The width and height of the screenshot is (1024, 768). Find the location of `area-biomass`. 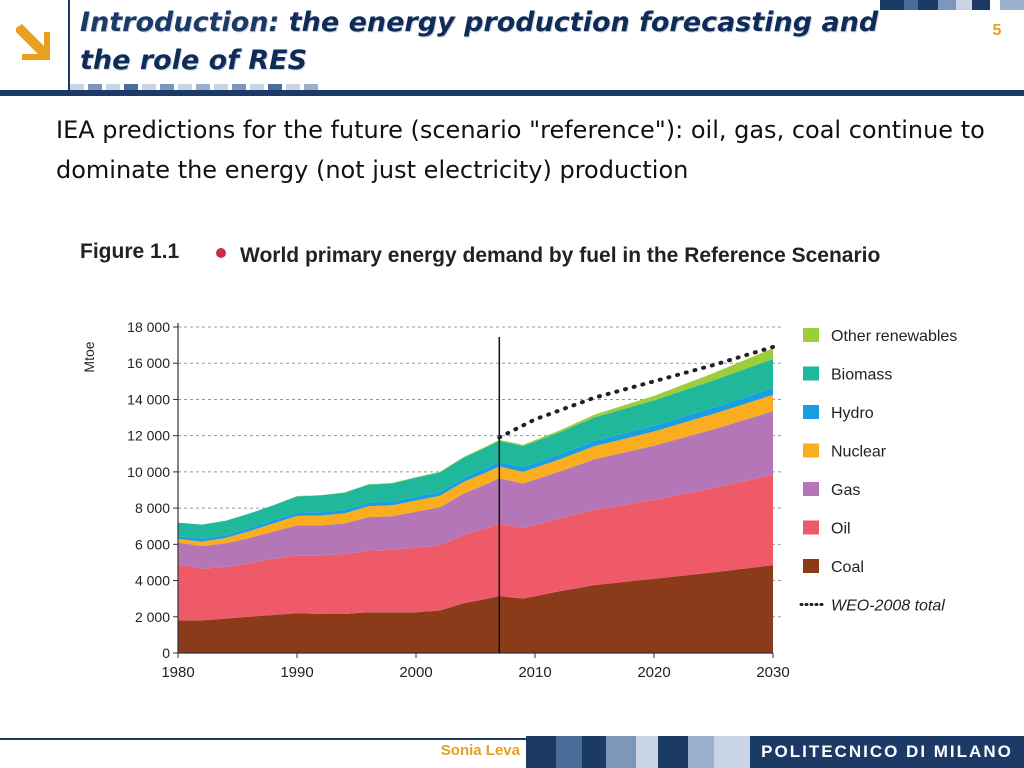

area-biomass is located at coordinates (475, 449).